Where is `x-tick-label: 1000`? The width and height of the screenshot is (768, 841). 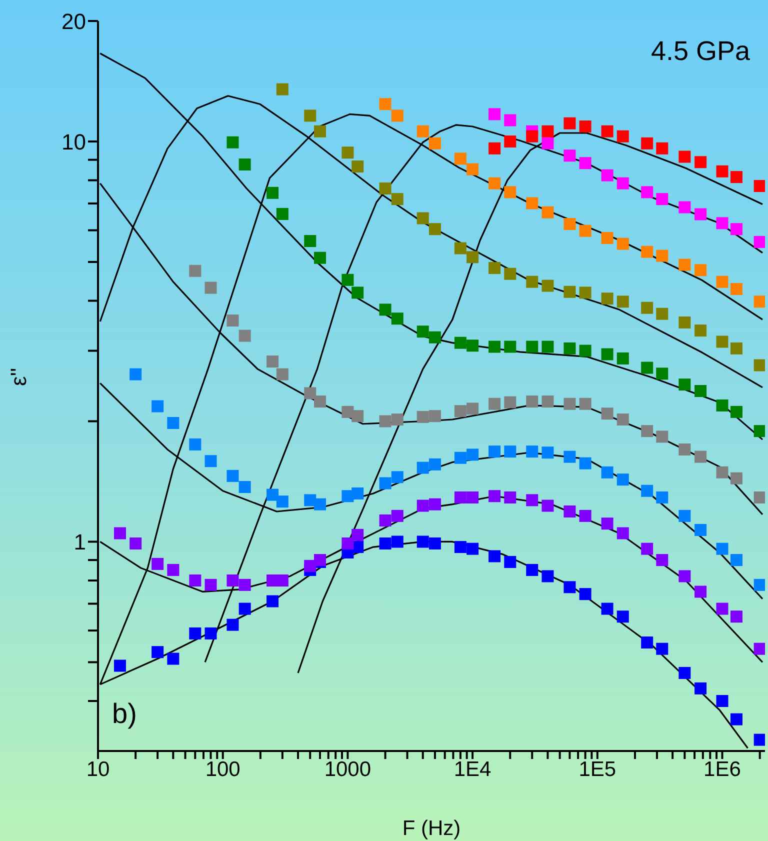 x-tick-label: 1000 is located at coordinates (348, 769).